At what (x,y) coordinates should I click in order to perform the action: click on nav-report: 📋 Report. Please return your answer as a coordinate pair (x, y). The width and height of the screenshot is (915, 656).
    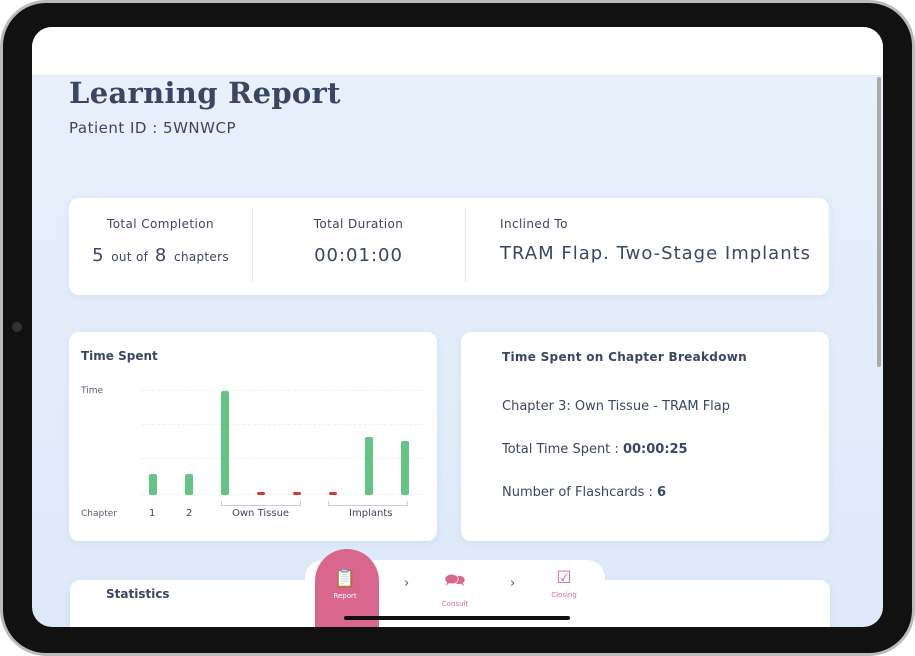
    Looking at the image, I should click on (345, 584).